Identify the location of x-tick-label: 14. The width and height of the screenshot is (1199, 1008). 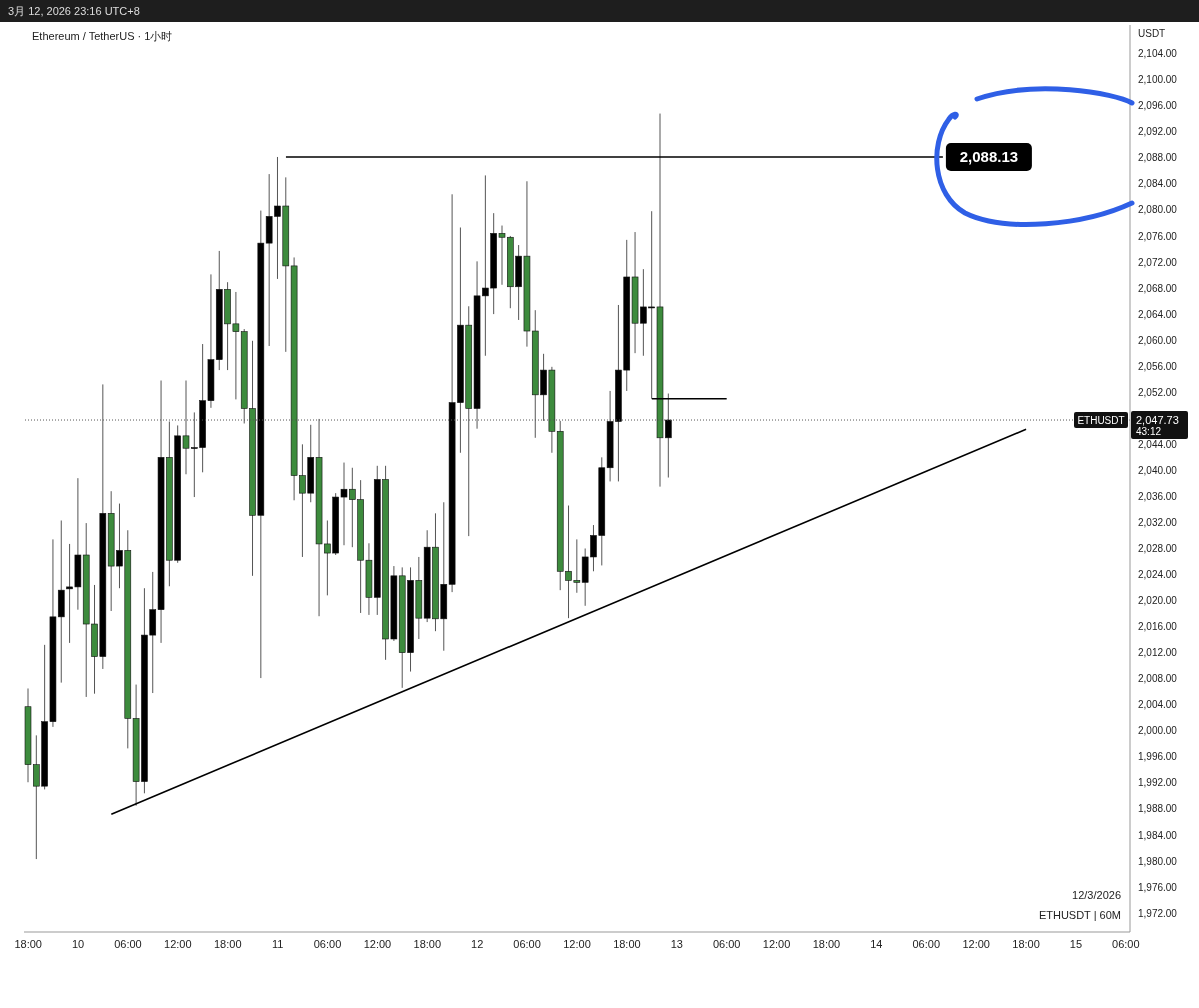
(876, 943).